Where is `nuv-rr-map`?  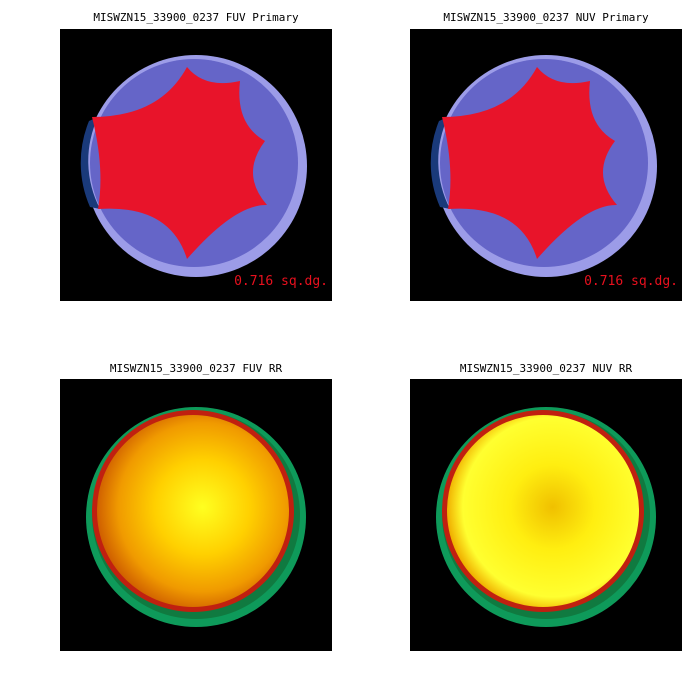 nuv-rr-map is located at coordinates (546, 517).